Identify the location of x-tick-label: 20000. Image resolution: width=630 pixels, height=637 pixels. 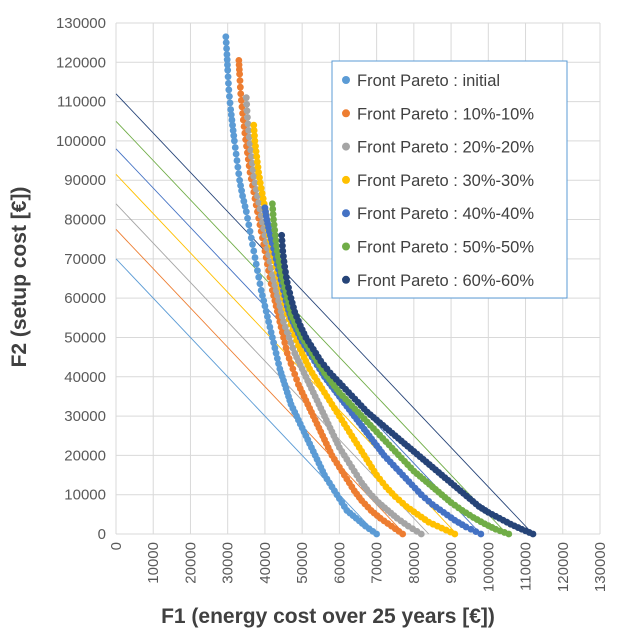
(190, 563).